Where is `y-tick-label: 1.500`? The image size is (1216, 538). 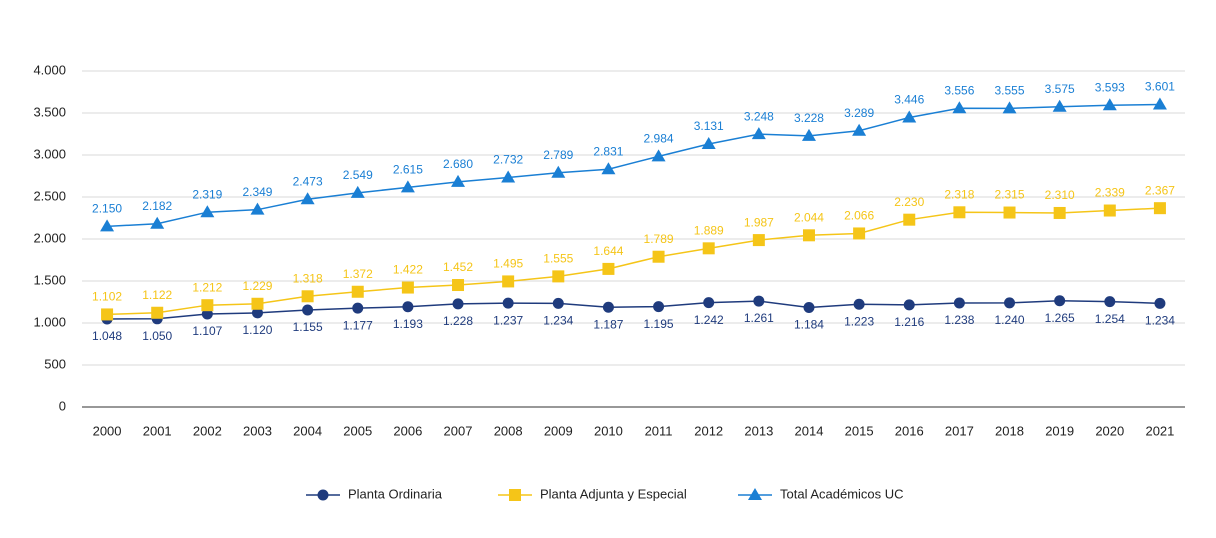
y-tick-label: 1.500 is located at coordinates (49, 279).